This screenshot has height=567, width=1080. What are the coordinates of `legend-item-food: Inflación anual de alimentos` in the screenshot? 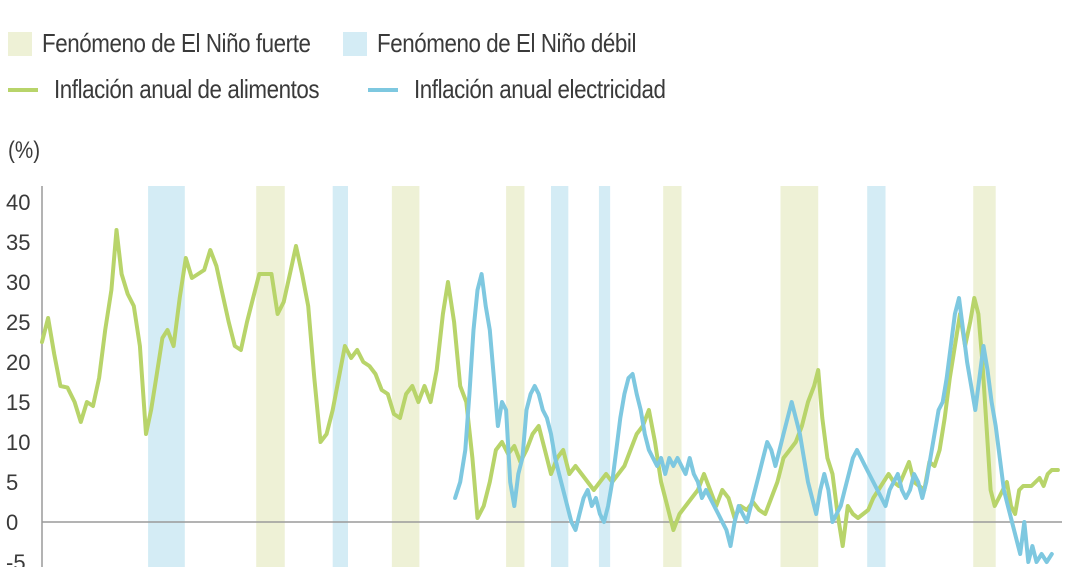 It's located at (185, 89).